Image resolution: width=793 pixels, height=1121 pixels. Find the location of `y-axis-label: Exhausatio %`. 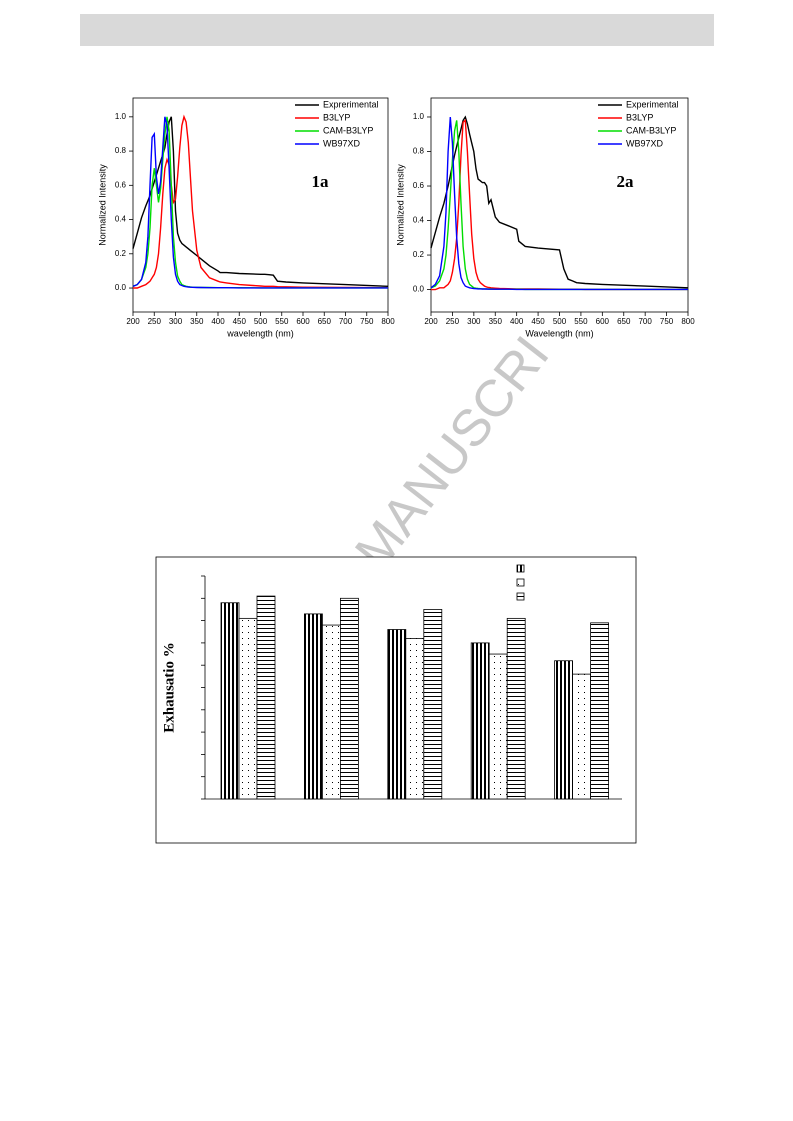

y-axis-label: Exhausatio % is located at coordinates (169, 687).